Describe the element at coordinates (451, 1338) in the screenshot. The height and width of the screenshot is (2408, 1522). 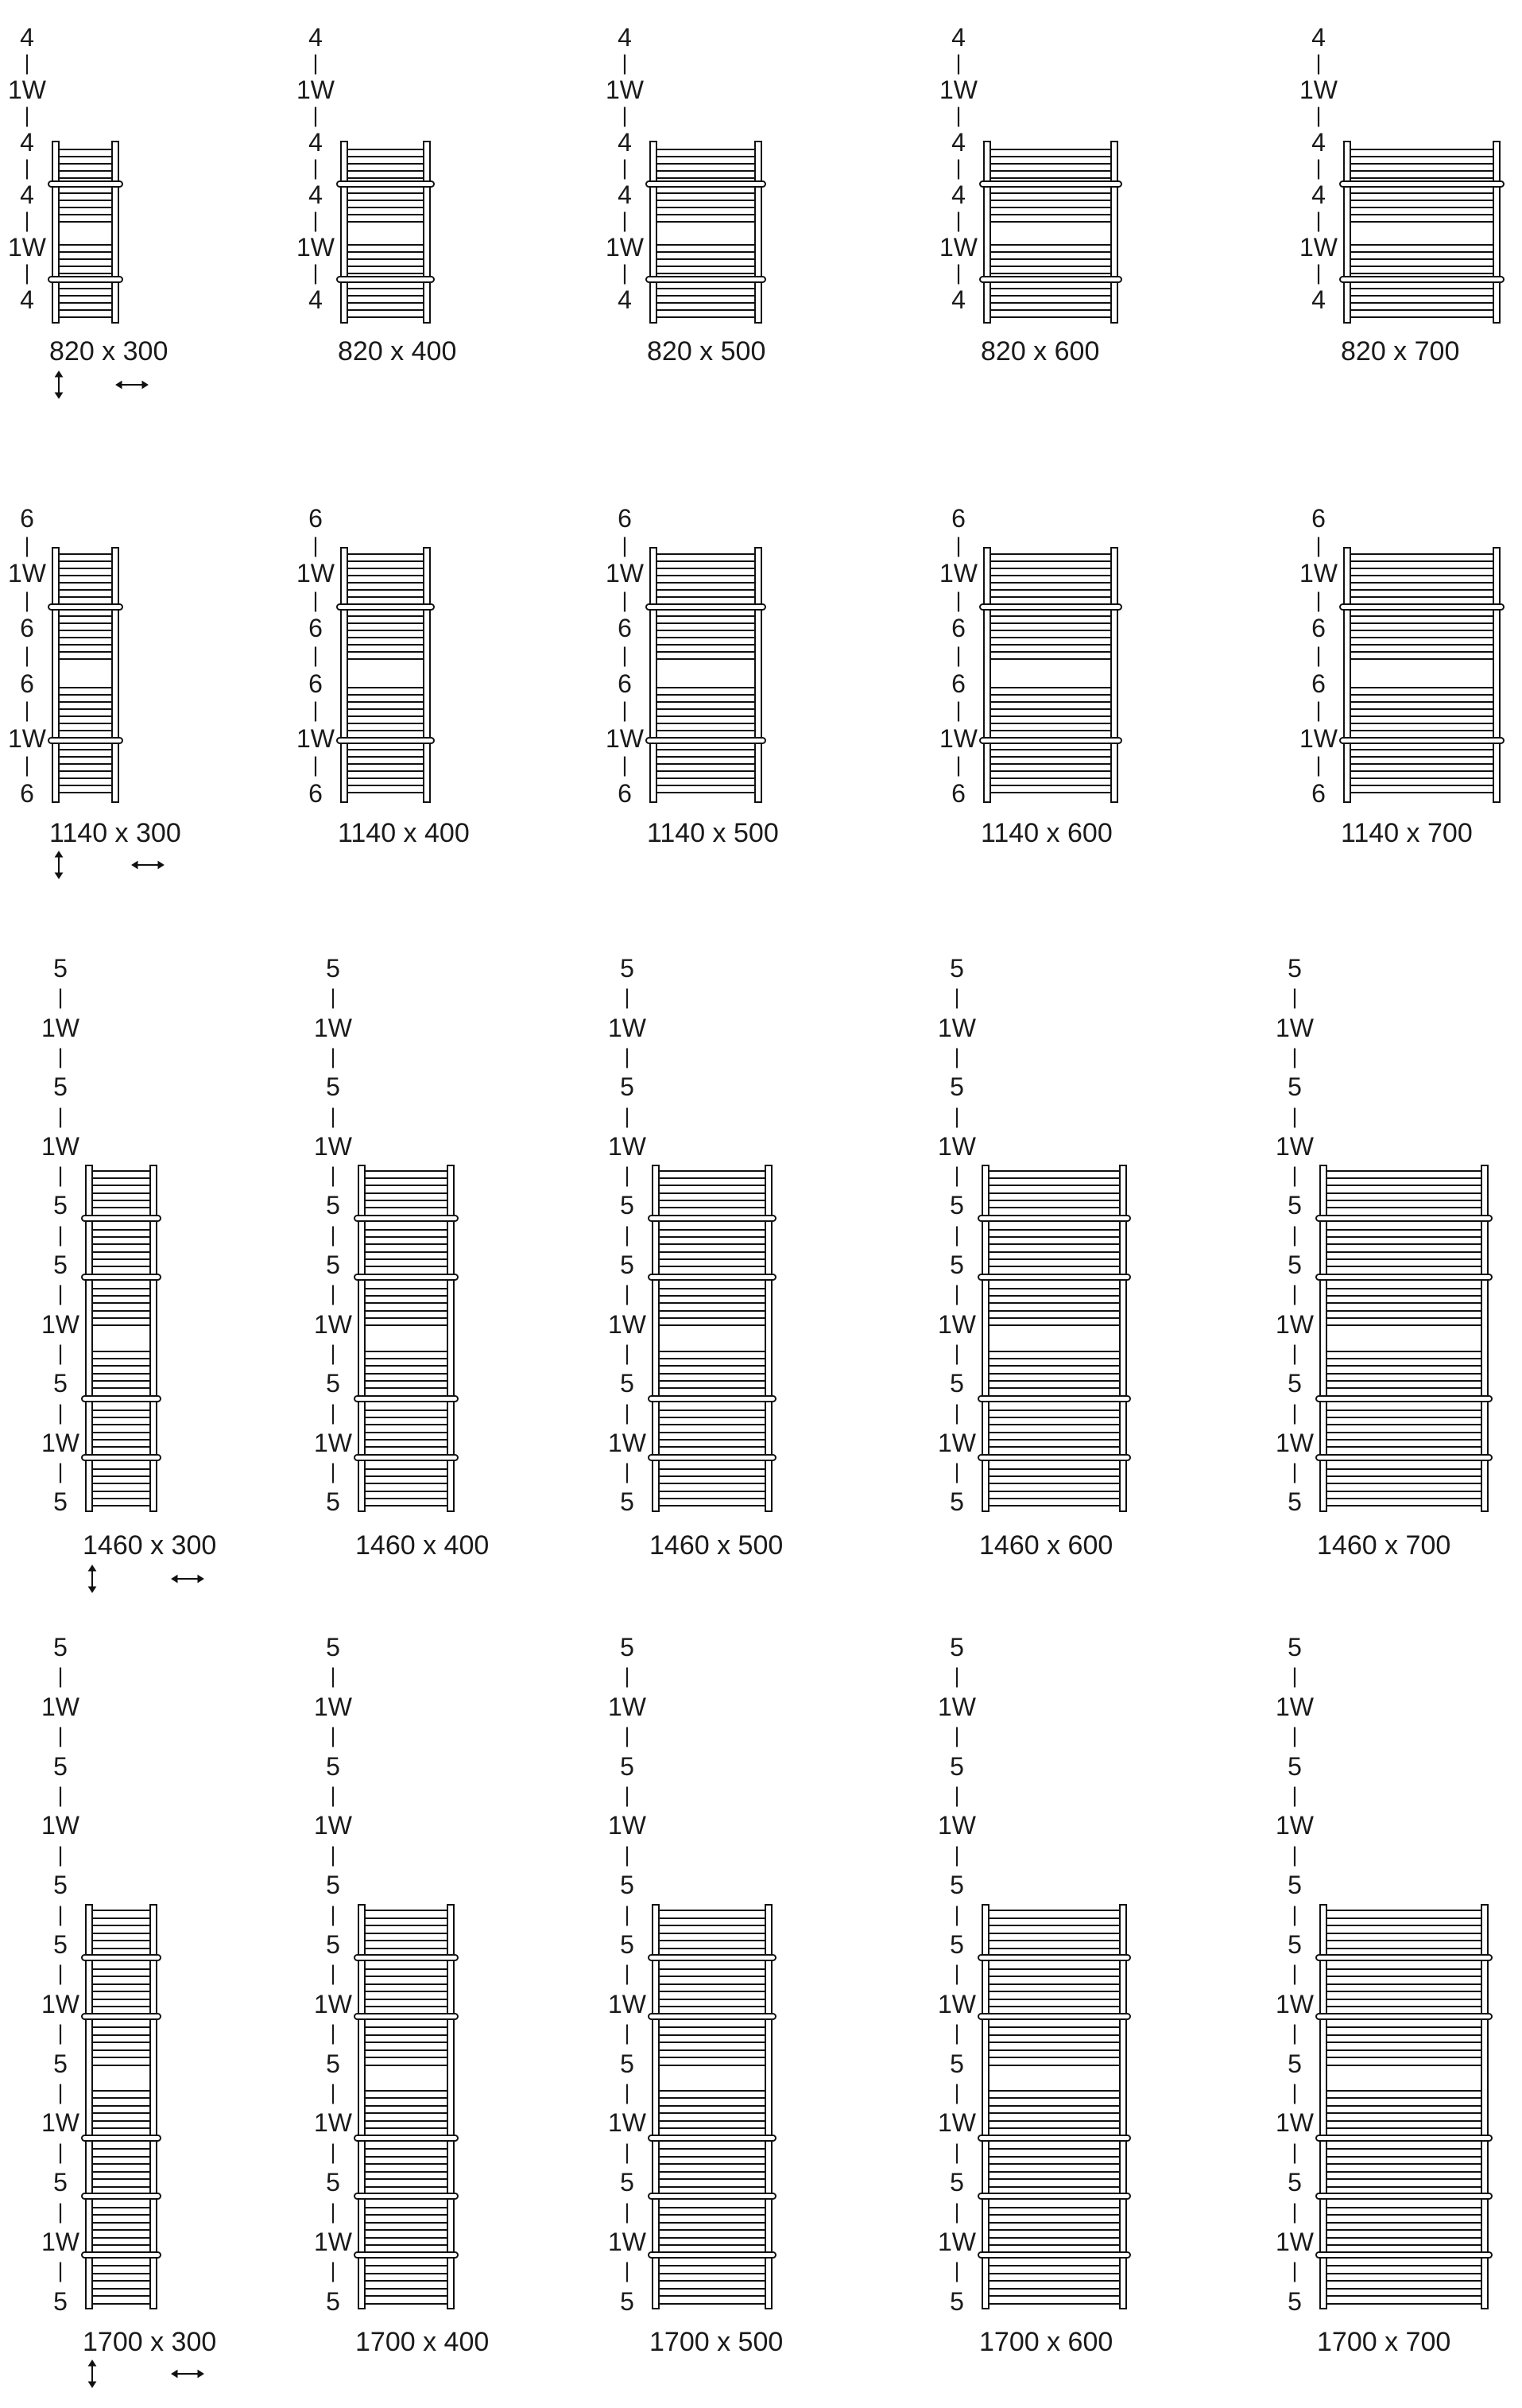
I see `rail-right` at that location.